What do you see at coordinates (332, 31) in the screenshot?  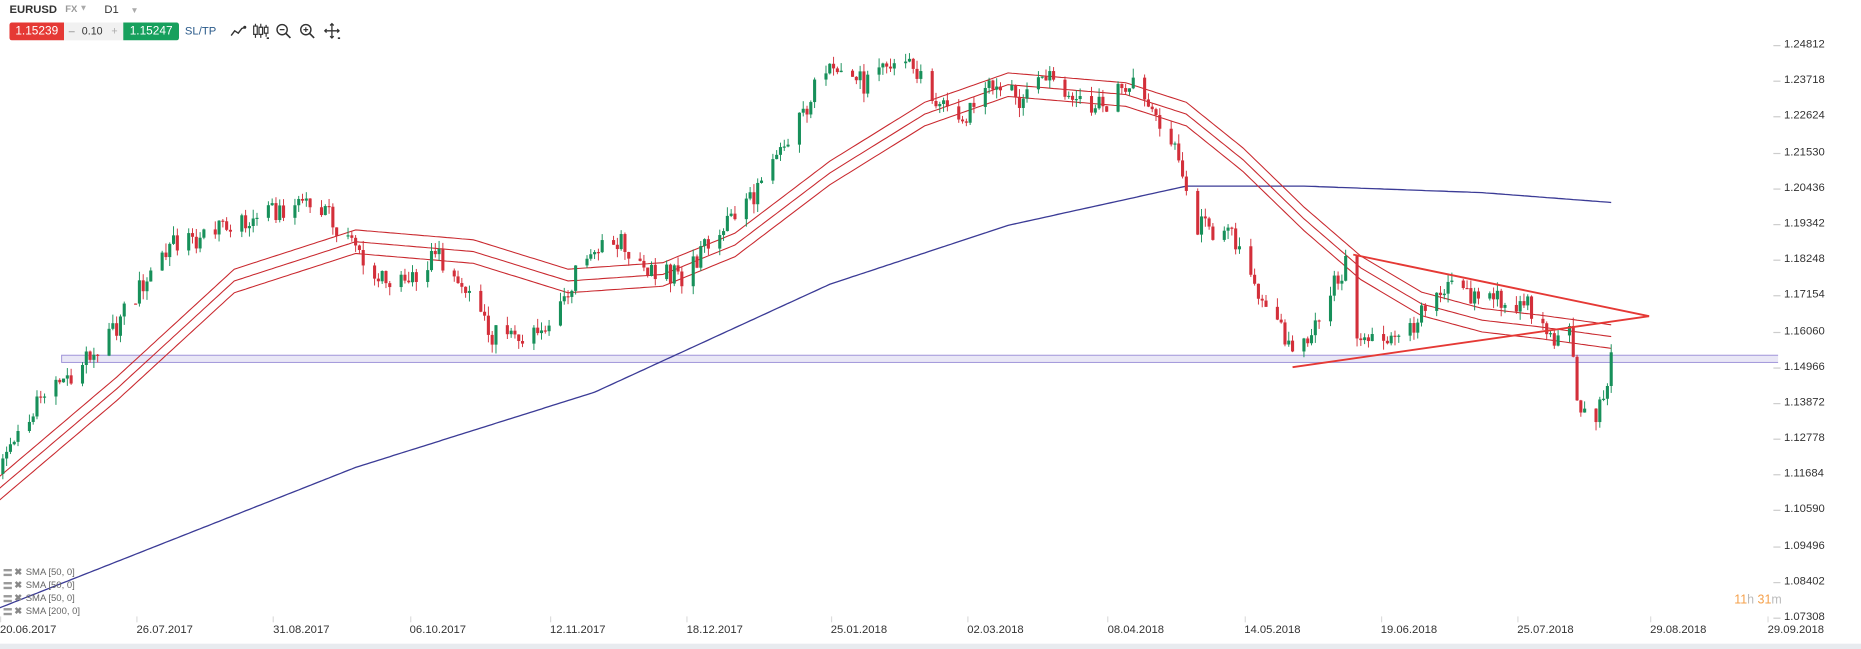 I see `crosshair-icon` at bounding box center [332, 31].